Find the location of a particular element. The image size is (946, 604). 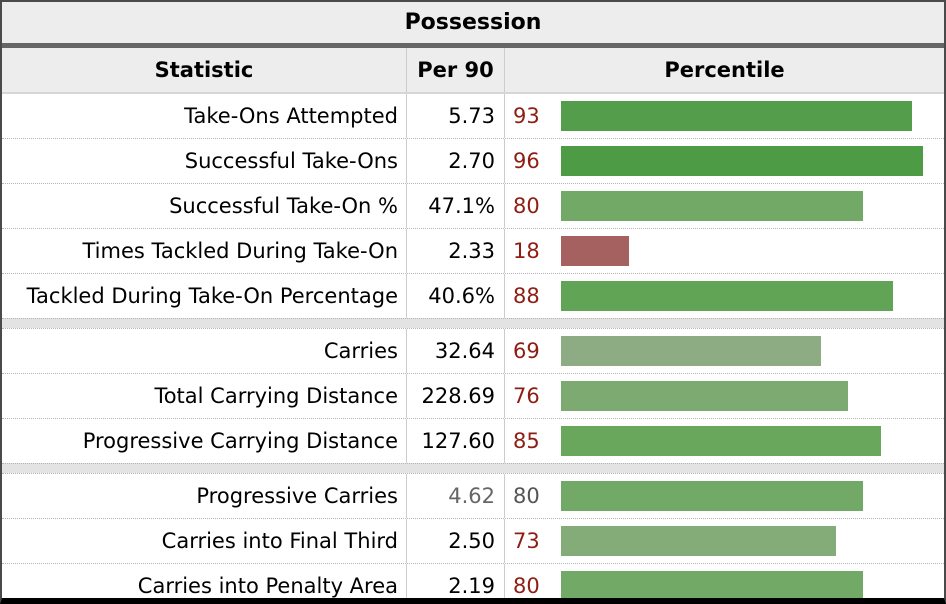

percentile-cell: 85 is located at coordinates (724, 441).